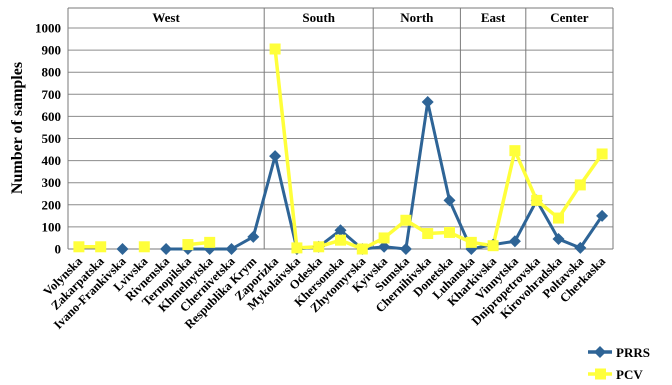  I want to click on region-label-north: North, so click(417, 17).